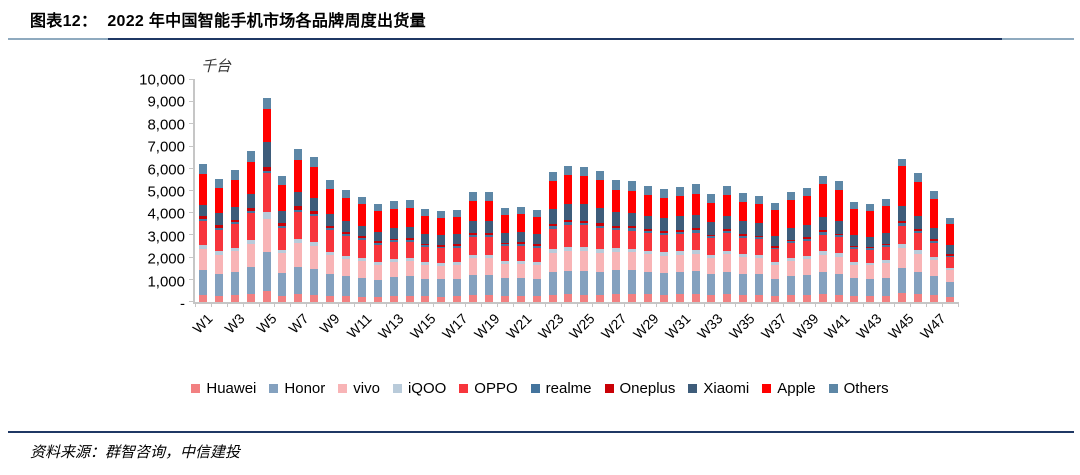 The image size is (1080, 475). What do you see at coordinates (166, 237) in the screenshot?
I see `y-tick-label: 3,000` at bounding box center [166, 237].